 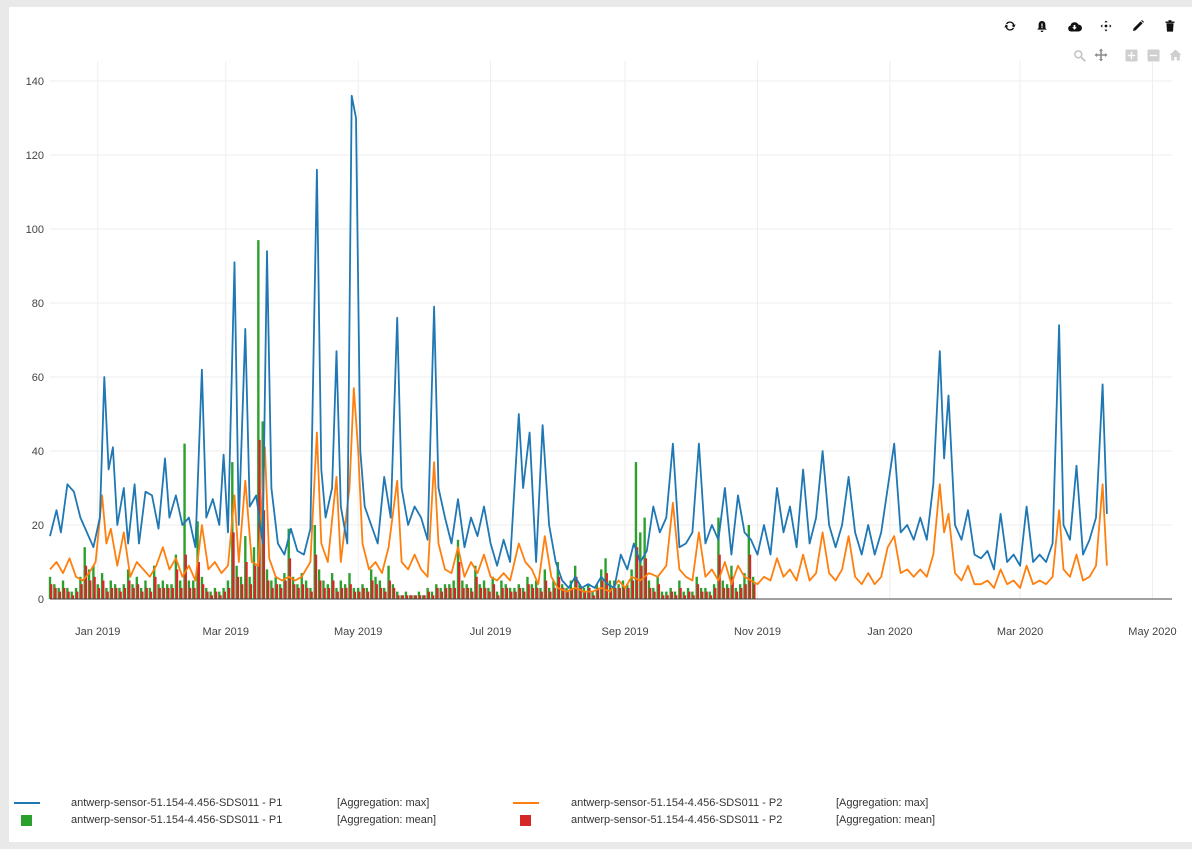 I want to click on cloud-download-icon, so click(x=1074, y=26).